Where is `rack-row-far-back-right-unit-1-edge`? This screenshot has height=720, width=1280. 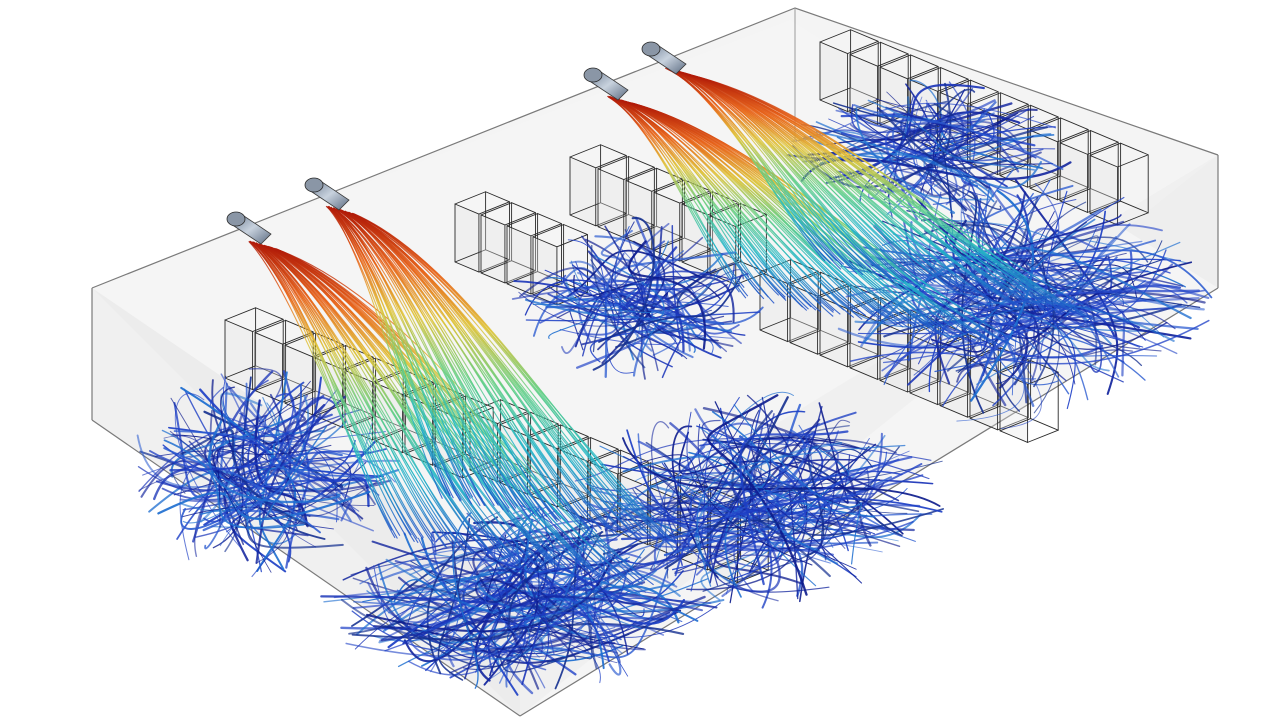 rack-row-far-back-right-unit-1-edge is located at coordinates (835, 94).